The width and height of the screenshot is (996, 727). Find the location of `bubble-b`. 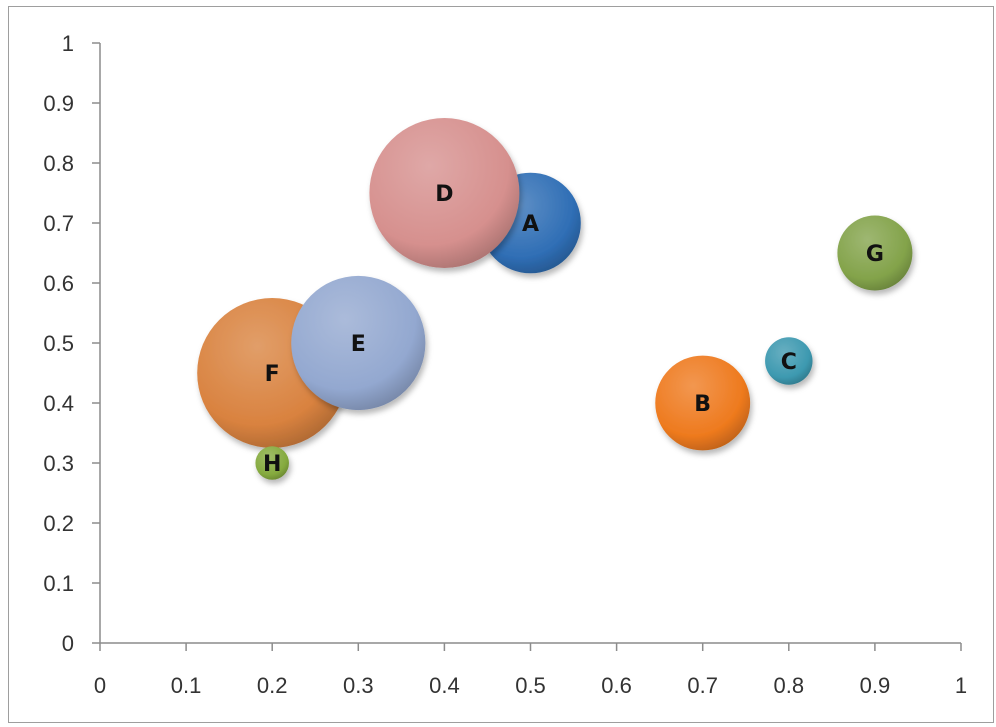

bubble-b is located at coordinates (703, 403).